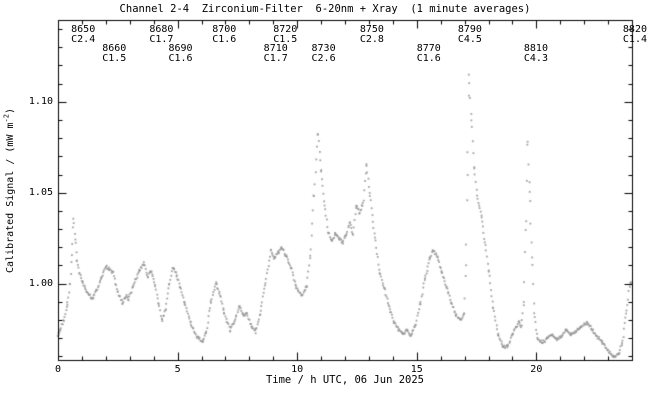  I want to click on flare-annotation: 8710 C1.7, so click(276, 54).